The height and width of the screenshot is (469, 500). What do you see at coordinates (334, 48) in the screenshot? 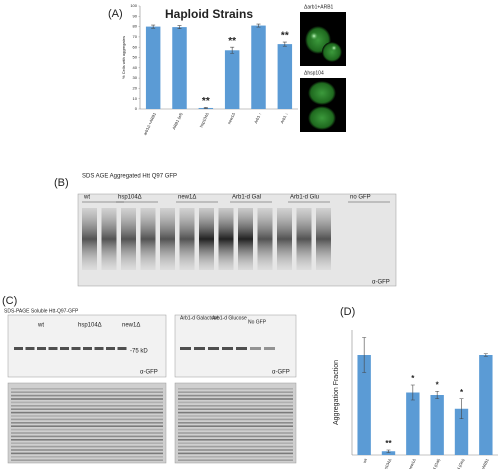
I see `aggregate` at bounding box center [334, 48].